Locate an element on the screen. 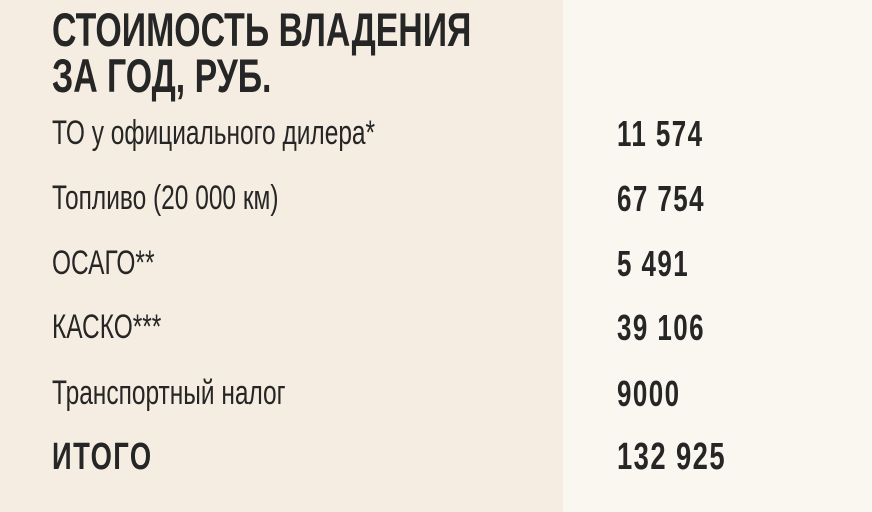  row-value: 9000 is located at coordinates (649, 393).